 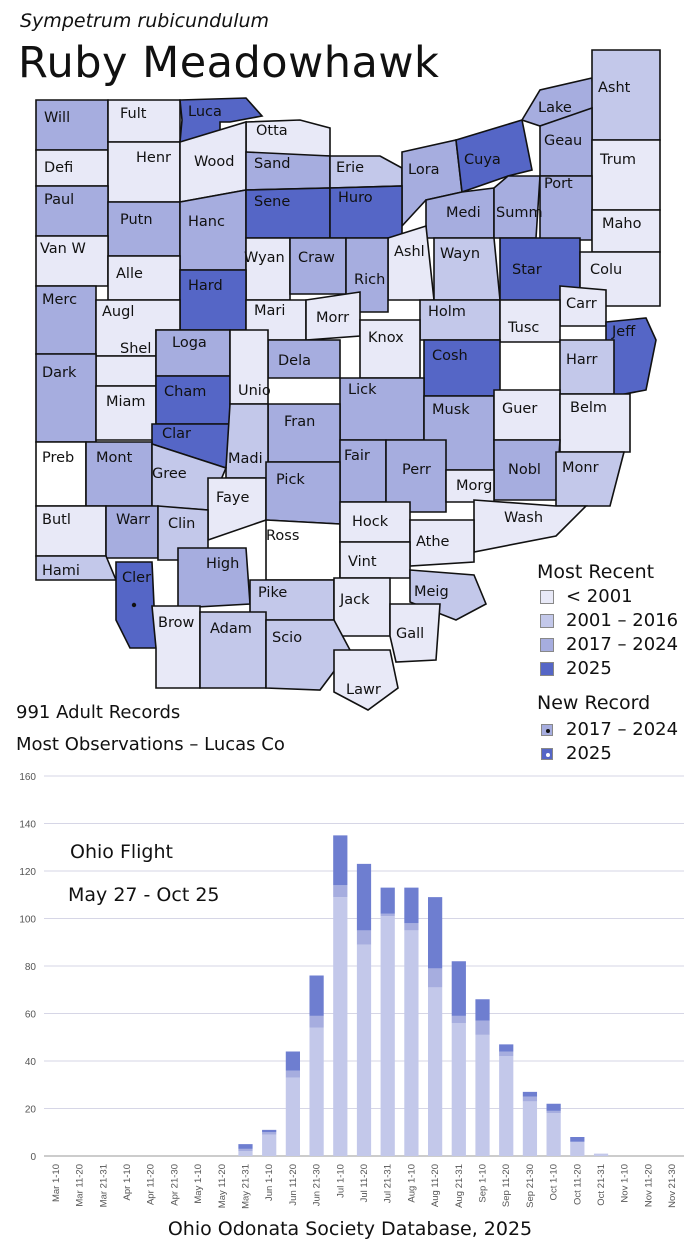 I want to click on county-label-henr: Henr, so click(x=153, y=158).